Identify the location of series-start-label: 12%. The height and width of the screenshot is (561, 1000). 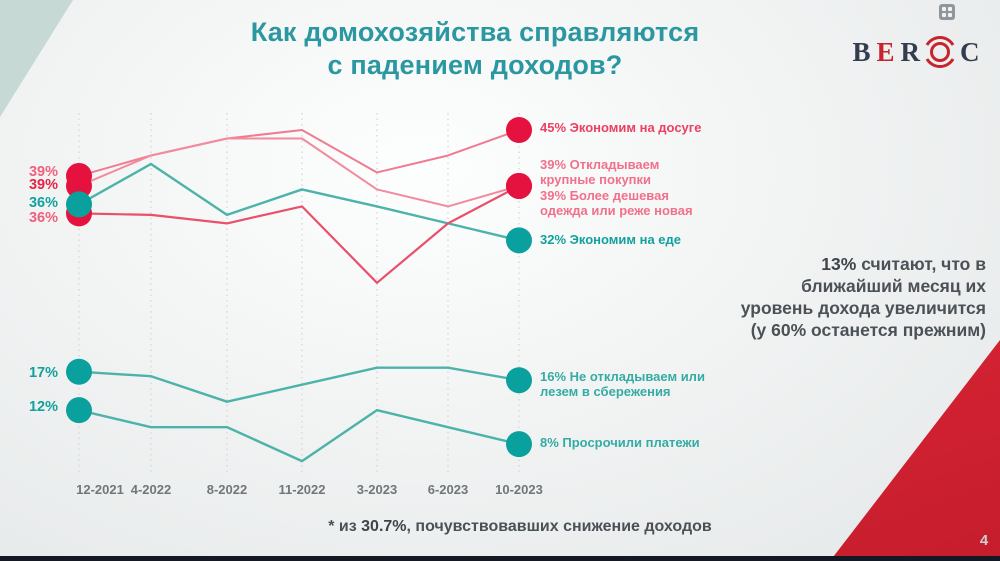
(43, 407).